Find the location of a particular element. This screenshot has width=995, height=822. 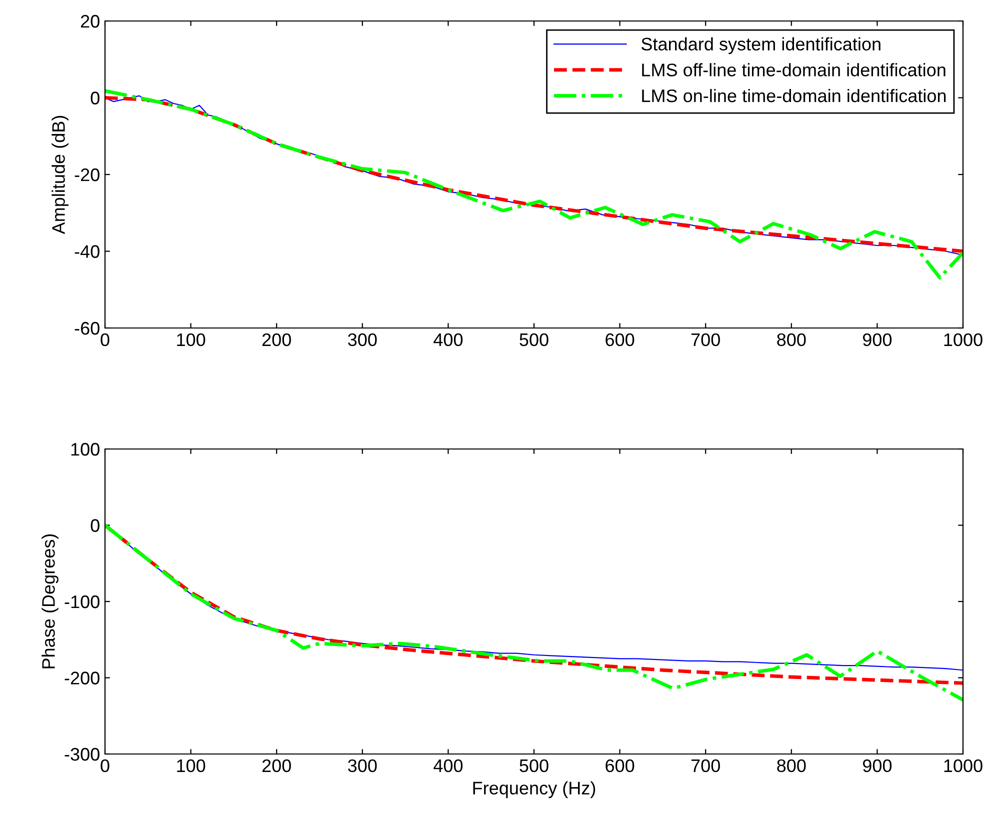

y-tick-label: -40 is located at coordinates (87, 251).